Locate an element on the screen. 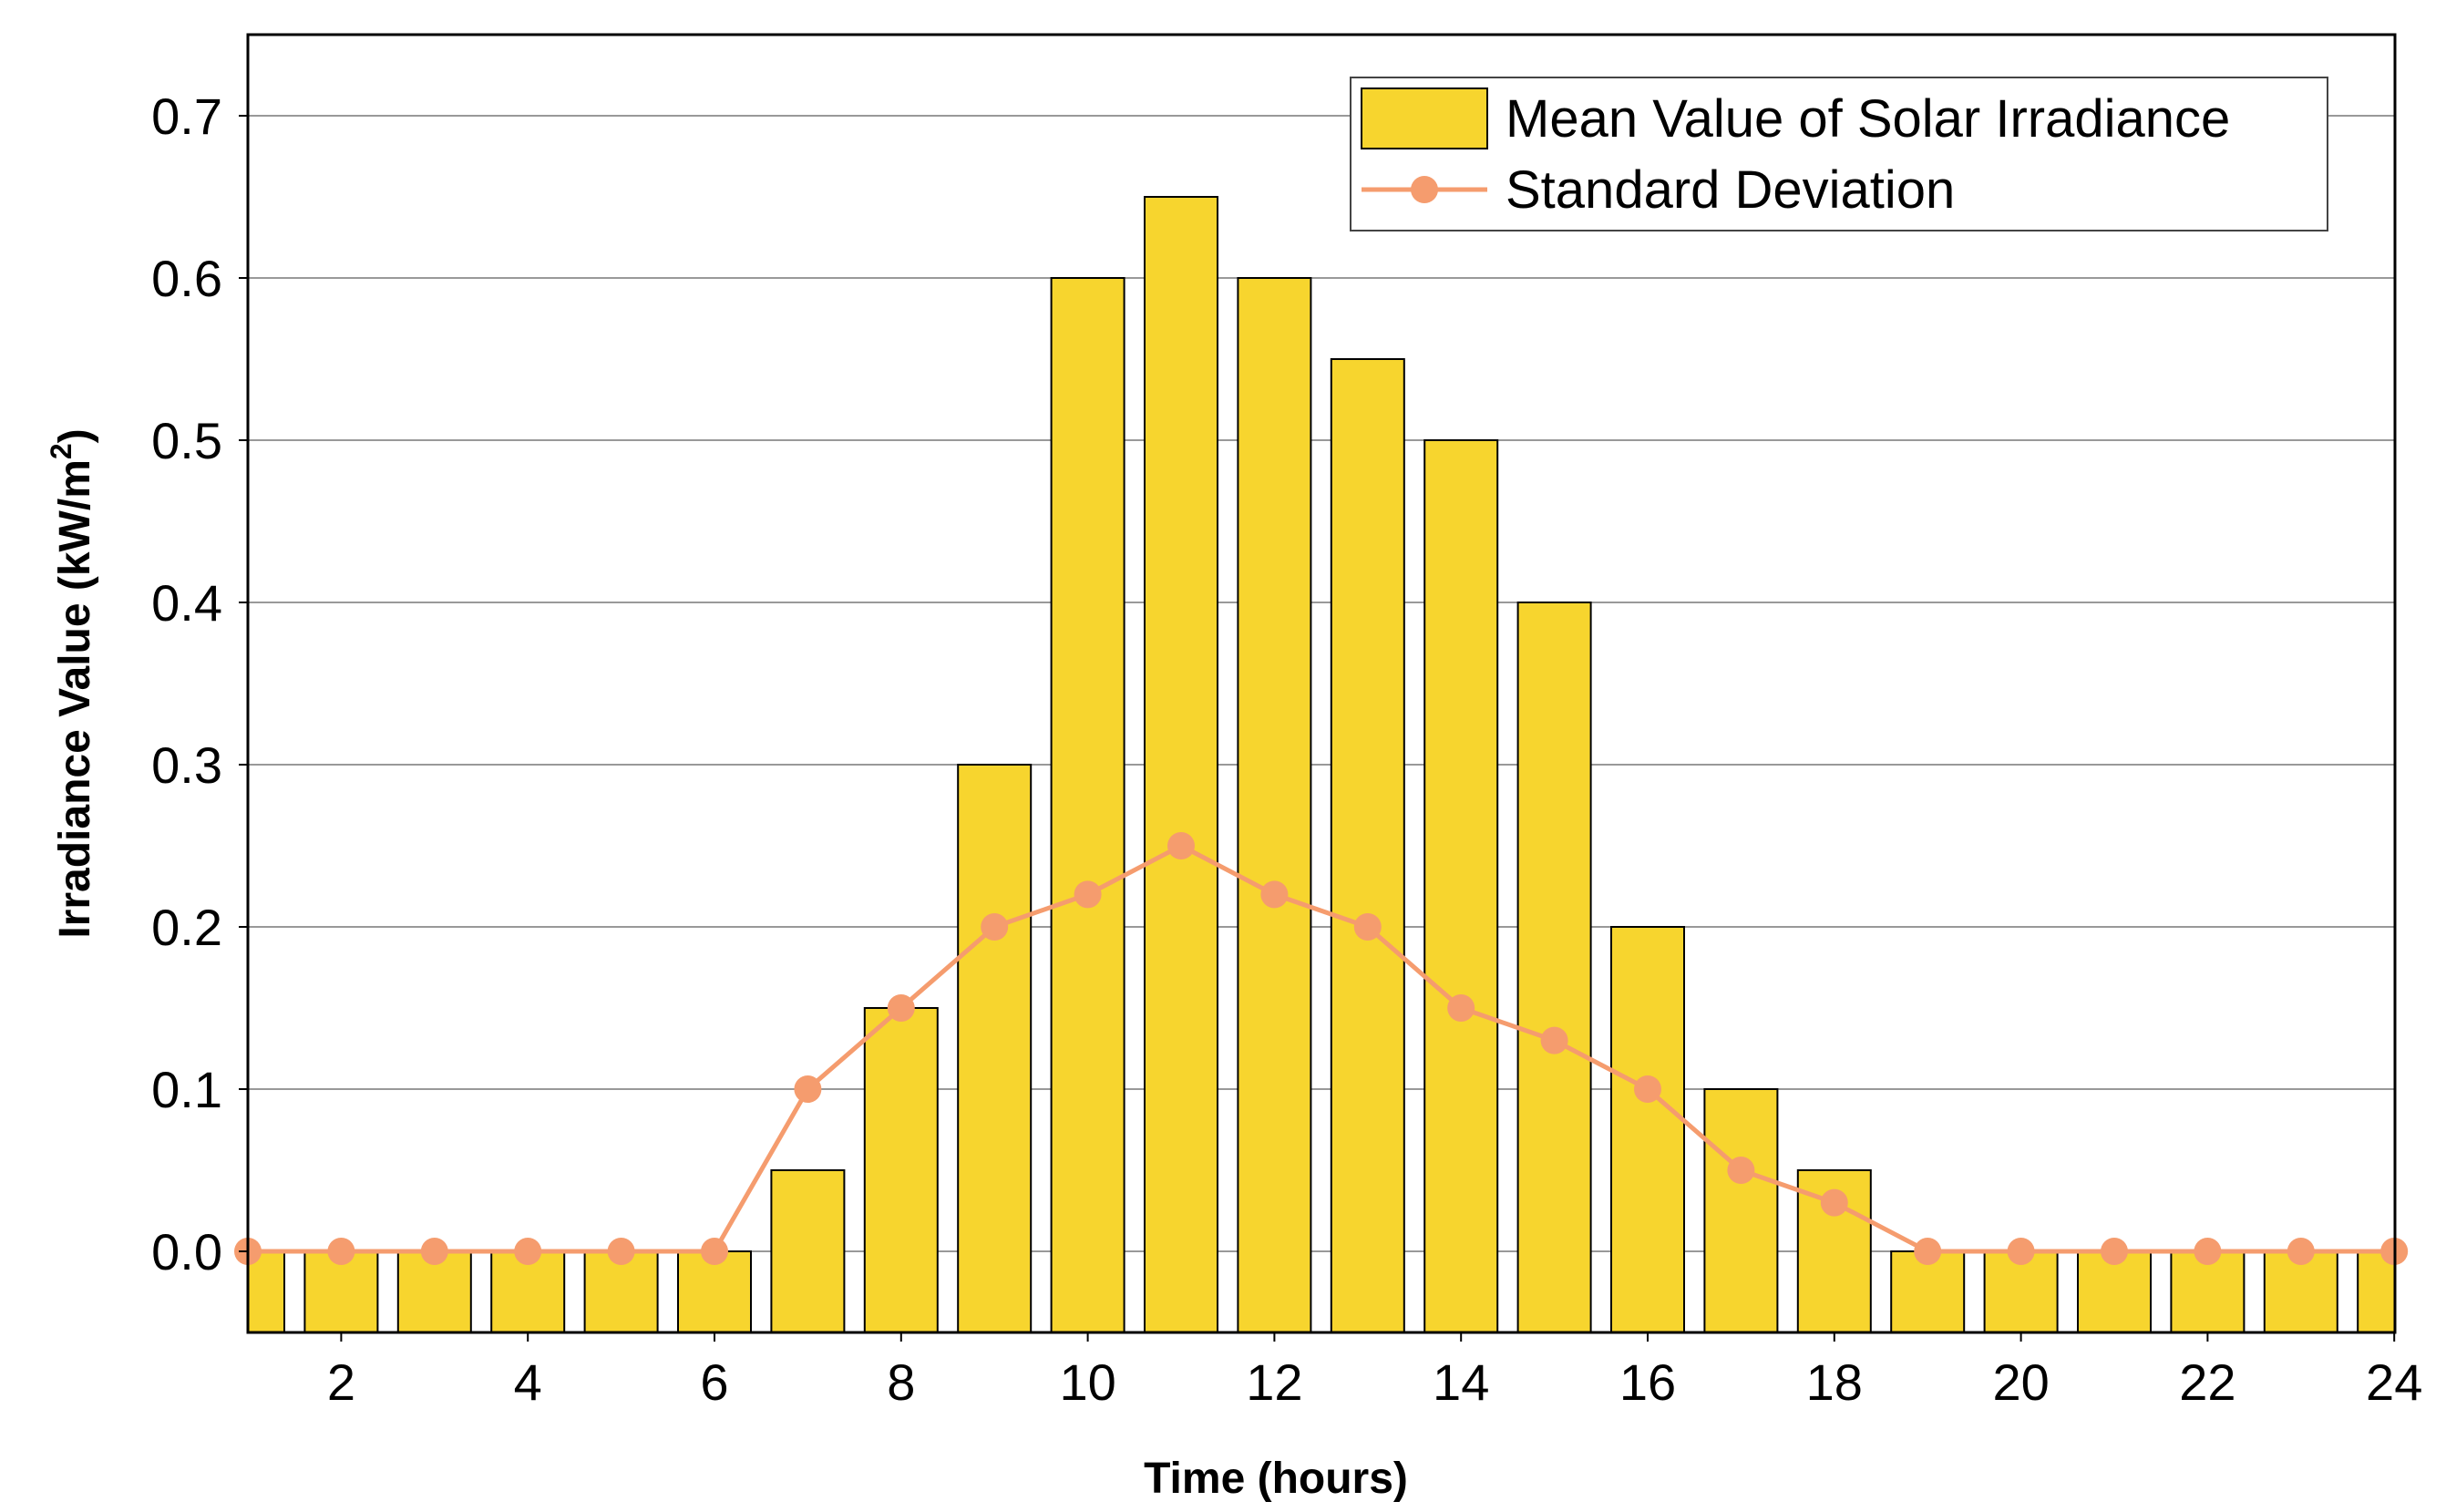  x-tick-label: 6 is located at coordinates (714, 1382).